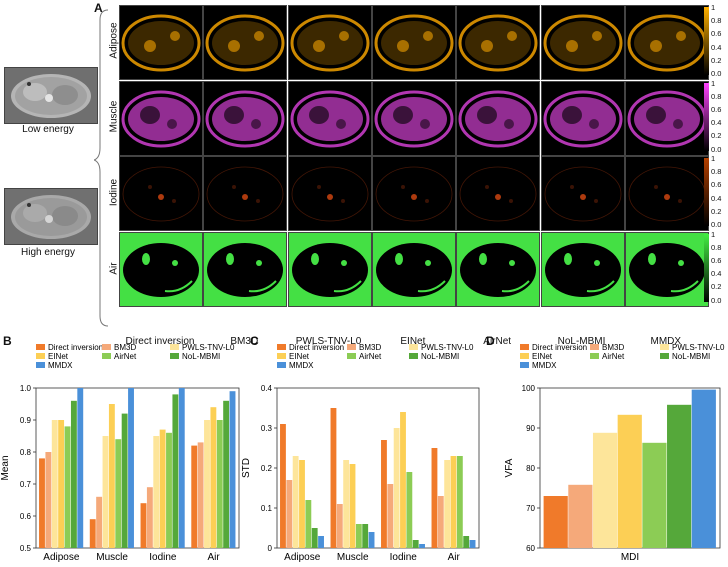 The image size is (728, 567). Describe the element at coordinates (254, 341) in the screenshot. I see `panel-letter-c: C` at that location.